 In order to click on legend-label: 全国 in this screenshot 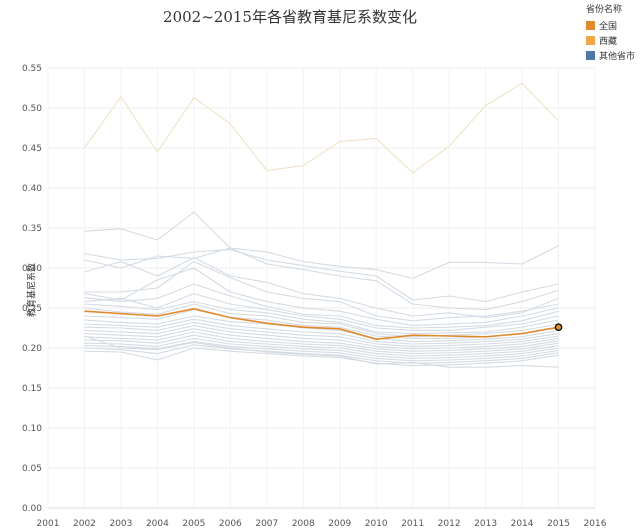, I will do `click(608, 27)`.